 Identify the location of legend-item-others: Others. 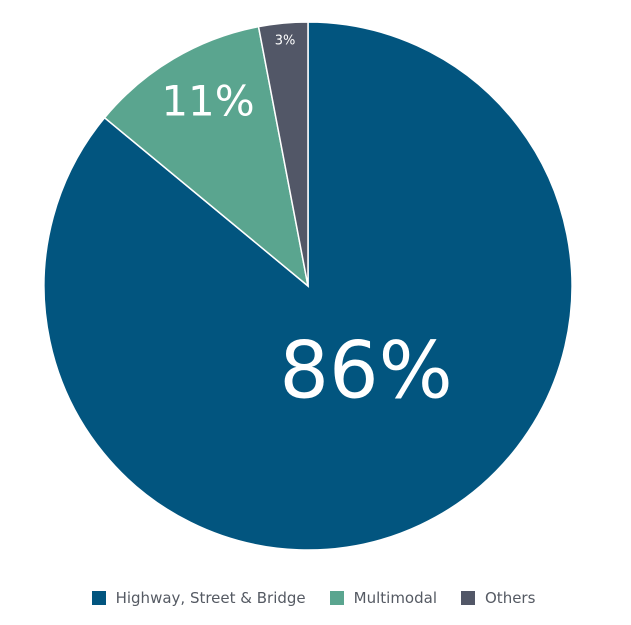
(498, 598).